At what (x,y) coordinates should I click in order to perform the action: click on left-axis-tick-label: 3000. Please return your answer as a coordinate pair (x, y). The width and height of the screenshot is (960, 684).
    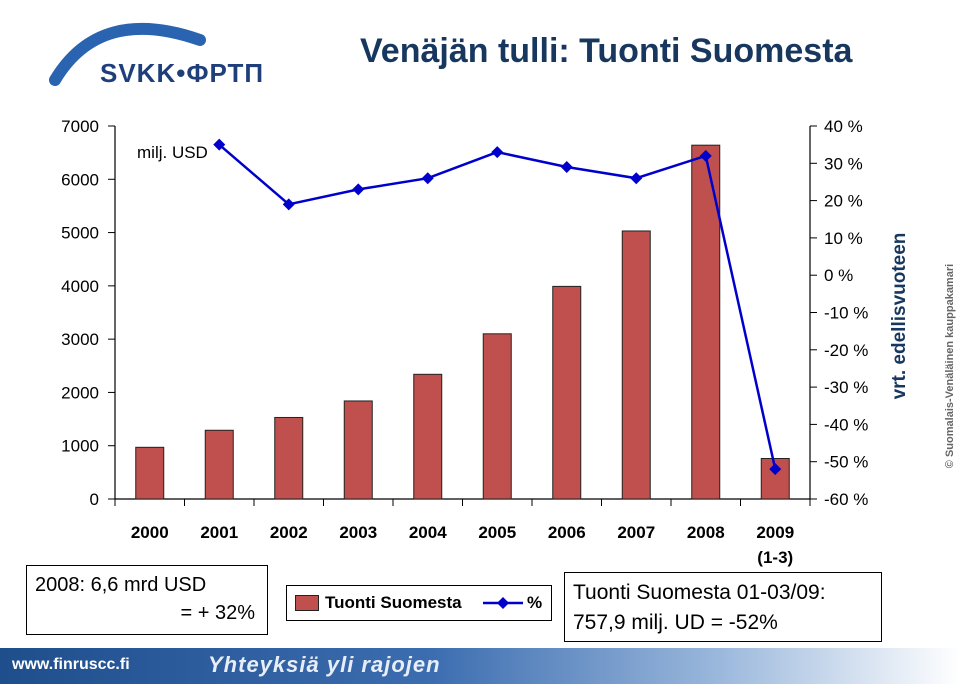
    Looking at the image, I should click on (80, 339).